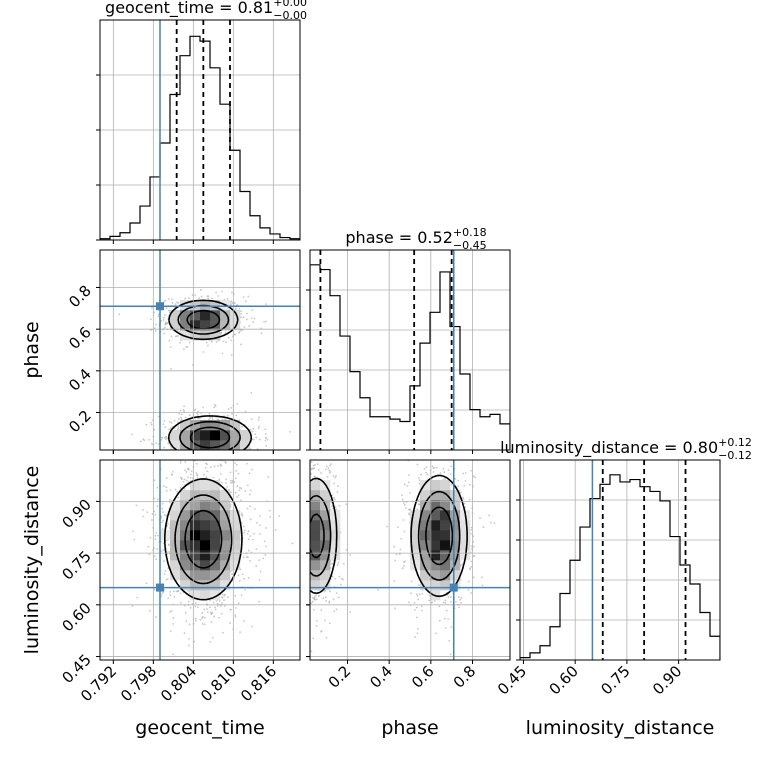 The height and width of the screenshot is (760, 760). I want to click on title-plus: +0.00, so click(290, 4).